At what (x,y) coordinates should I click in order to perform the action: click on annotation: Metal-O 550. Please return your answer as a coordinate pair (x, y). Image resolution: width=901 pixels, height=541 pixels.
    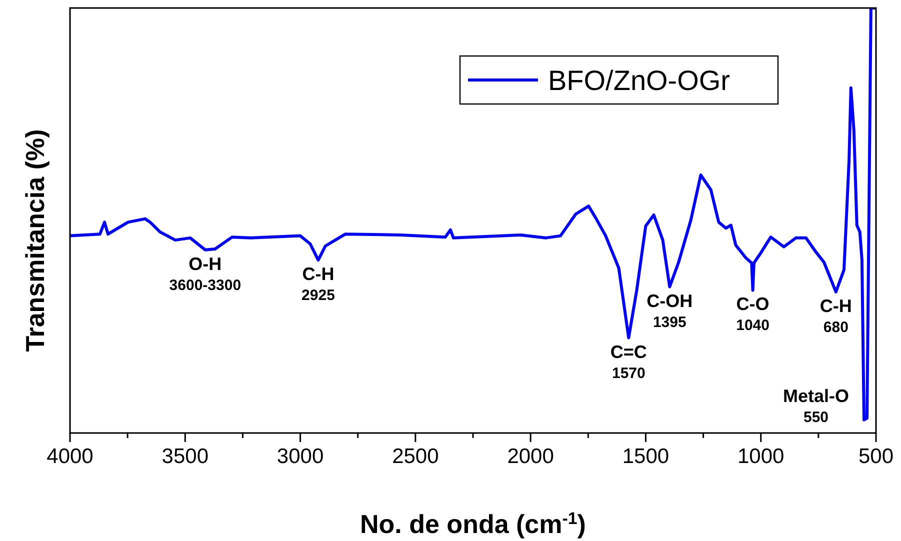
    Looking at the image, I should click on (816, 406).